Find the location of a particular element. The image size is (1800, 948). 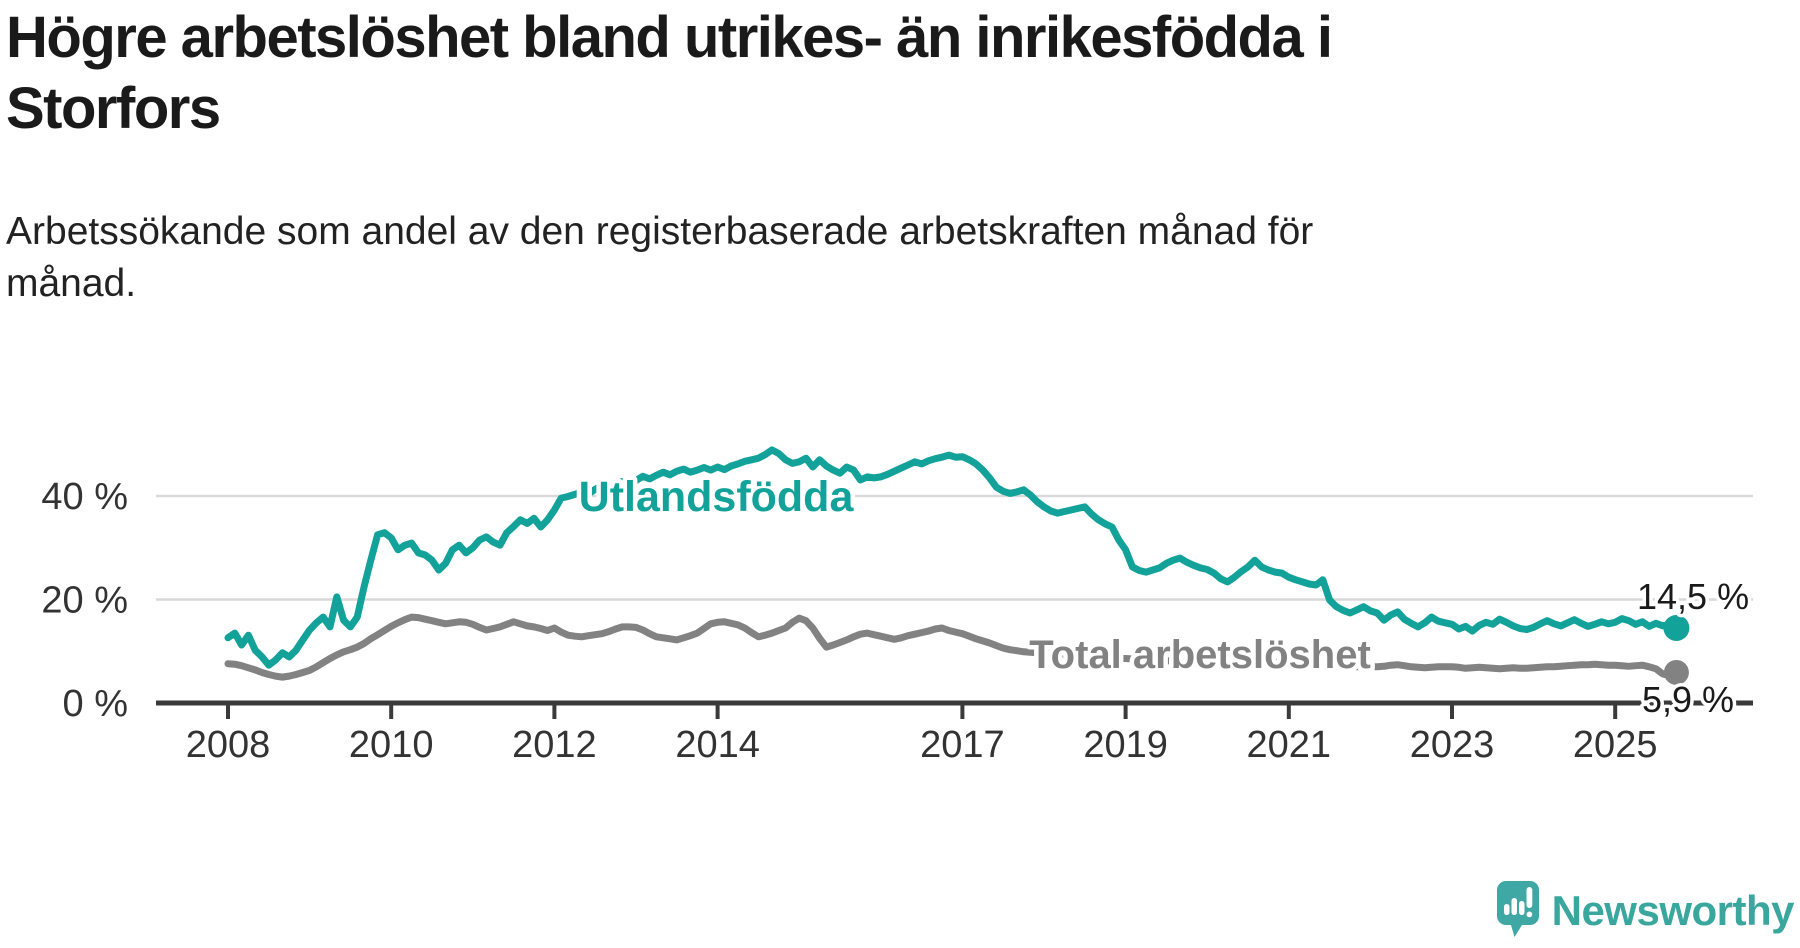

newsworthy-logo-icon is located at coordinates (1517, 909).